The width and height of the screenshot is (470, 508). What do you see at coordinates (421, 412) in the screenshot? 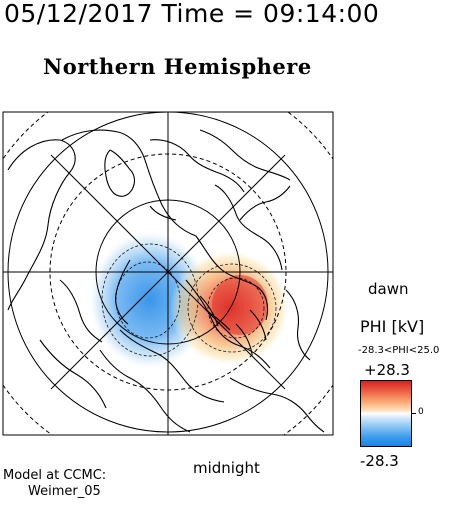
I see `colorbar-zero-label: 0` at bounding box center [421, 412].